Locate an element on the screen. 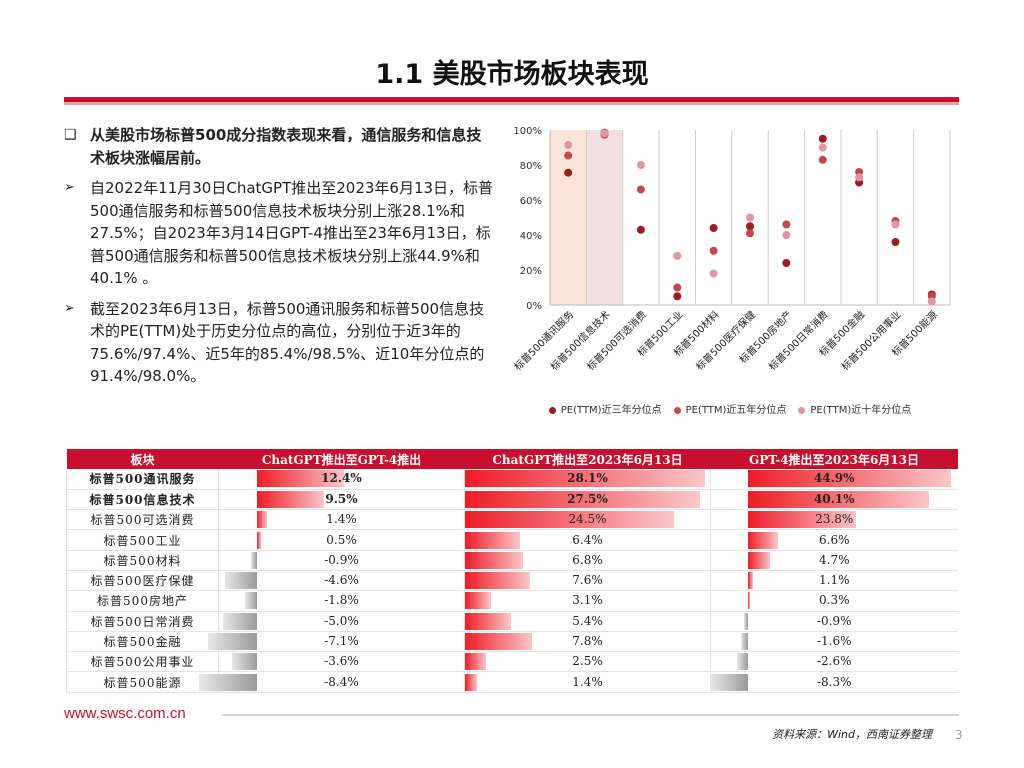  value-cell: -8.3% is located at coordinates (834, 682).